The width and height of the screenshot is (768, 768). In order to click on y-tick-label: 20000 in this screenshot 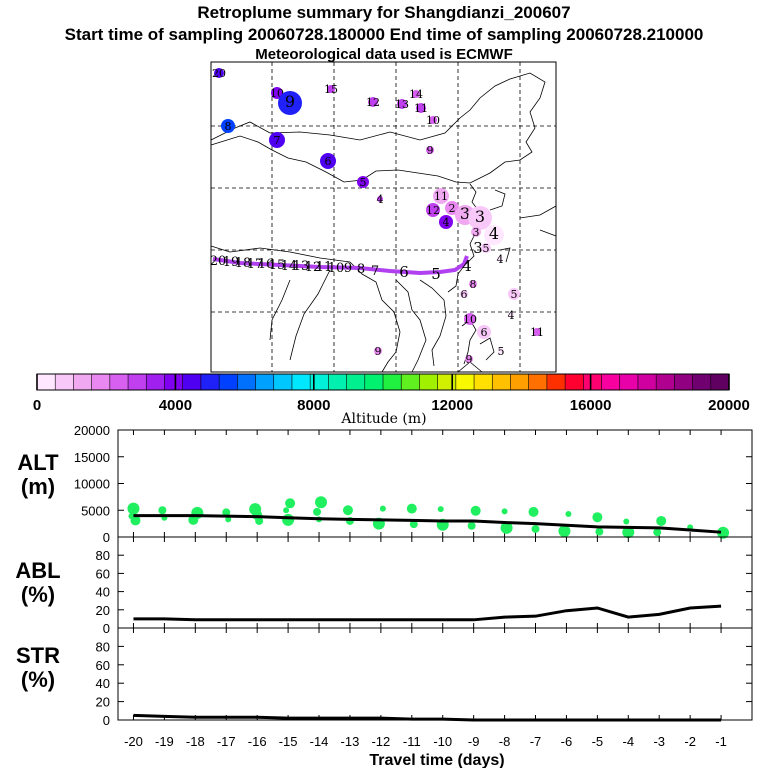, I will do `click(92, 430)`.